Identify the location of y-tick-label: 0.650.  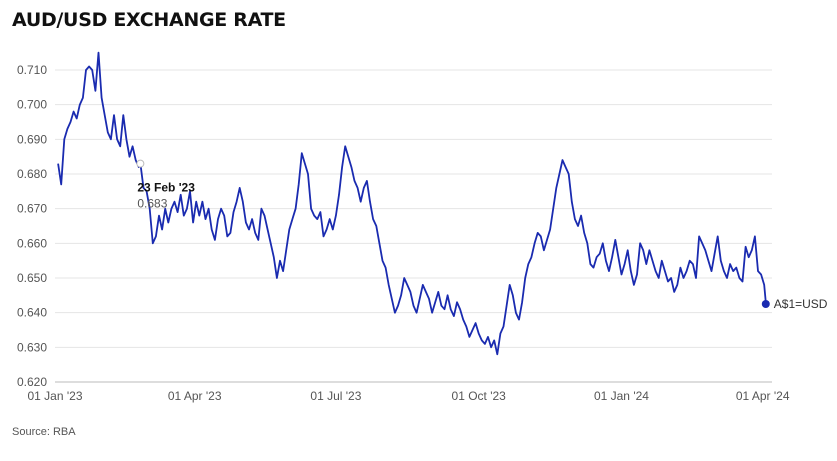
(32, 278).